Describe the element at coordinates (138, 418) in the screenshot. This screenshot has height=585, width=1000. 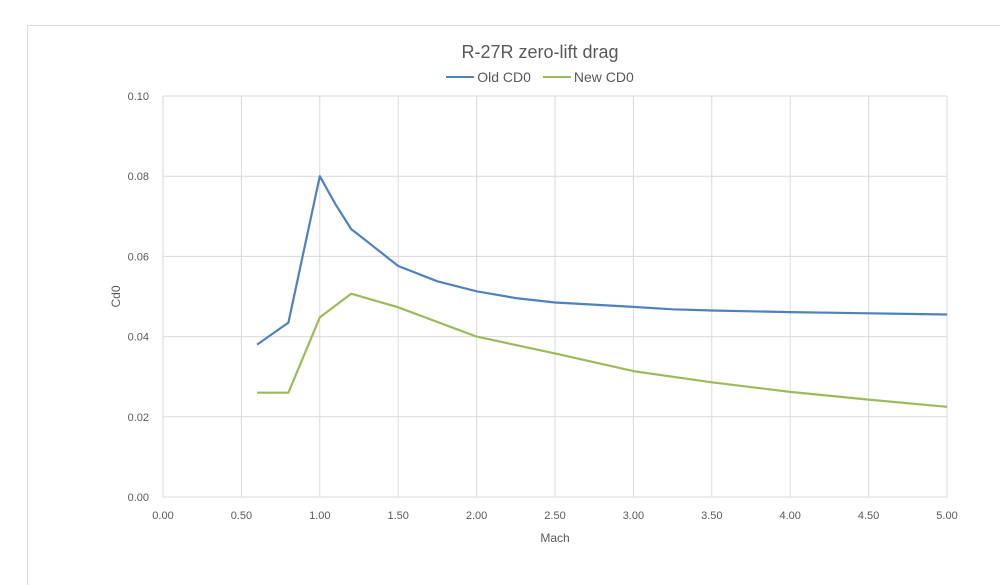
I see `y-tick-label: 0.02` at that location.